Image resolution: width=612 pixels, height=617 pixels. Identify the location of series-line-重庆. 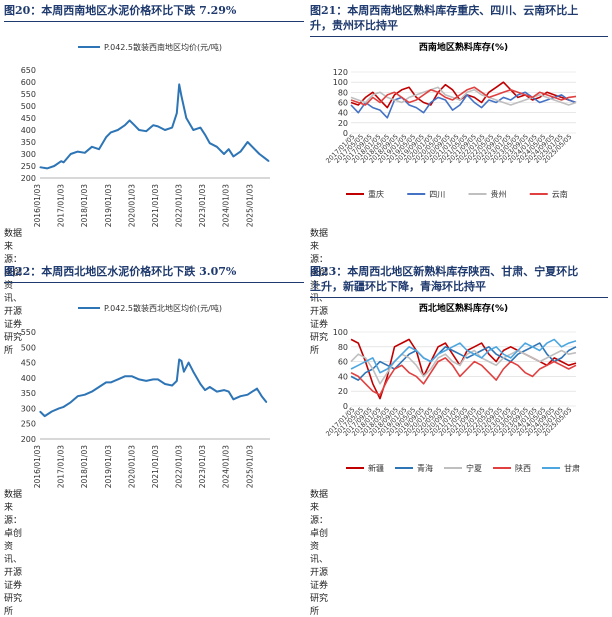
(463, 95).